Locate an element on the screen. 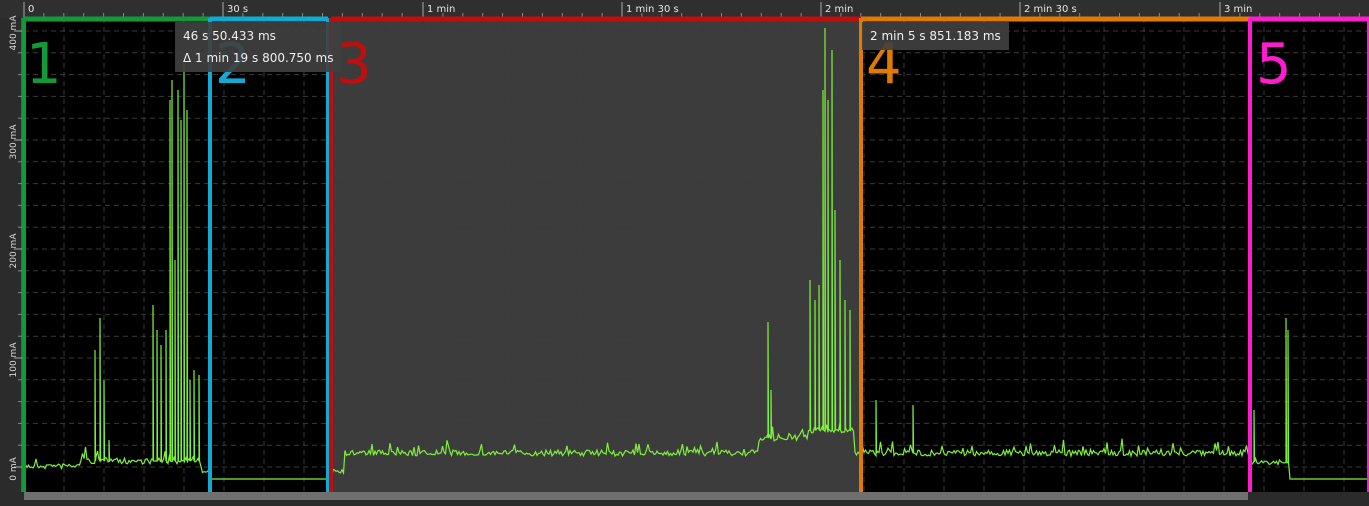 This screenshot has height=506, width=1369. current-axis is located at coordinates (11, 255).